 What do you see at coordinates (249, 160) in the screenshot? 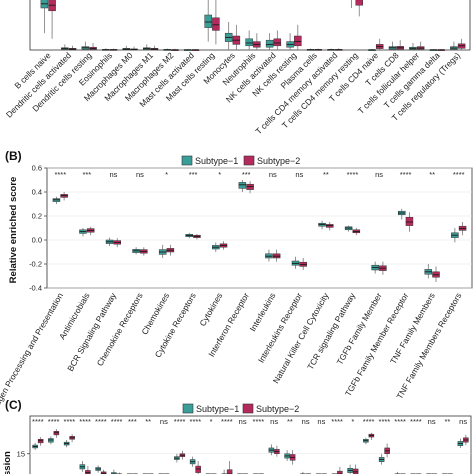
I see `legend-swatch-subtype2` at bounding box center [249, 160].